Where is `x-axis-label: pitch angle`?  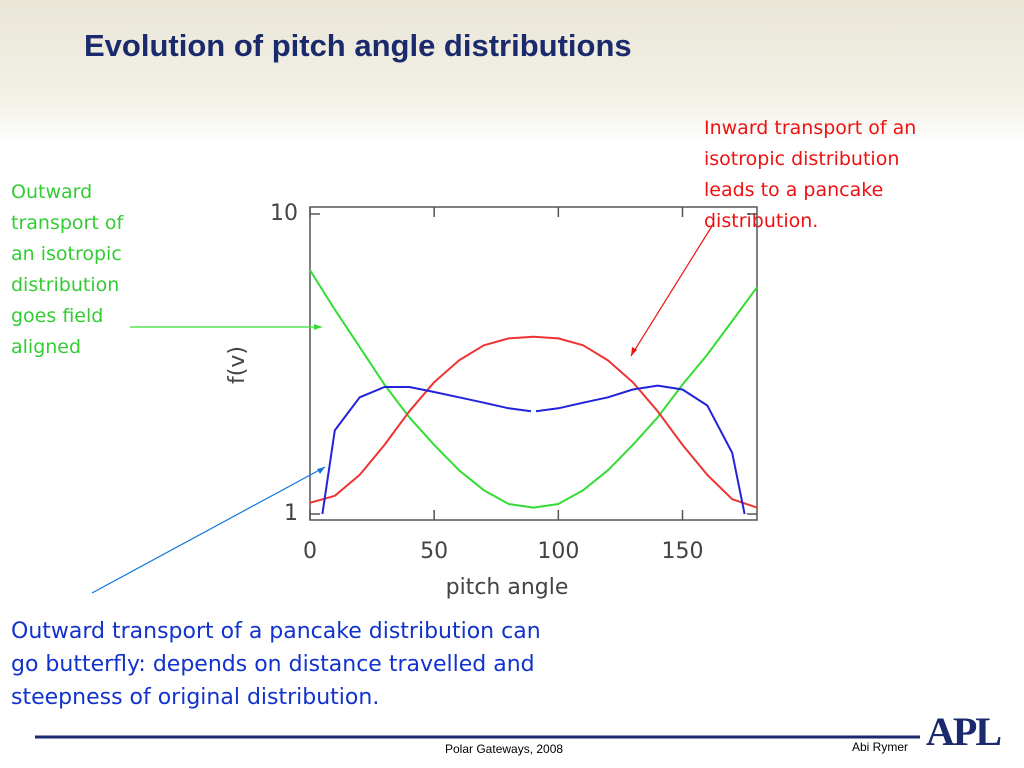 x-axis-label: pitch angle is located at coordinates (507, 587).